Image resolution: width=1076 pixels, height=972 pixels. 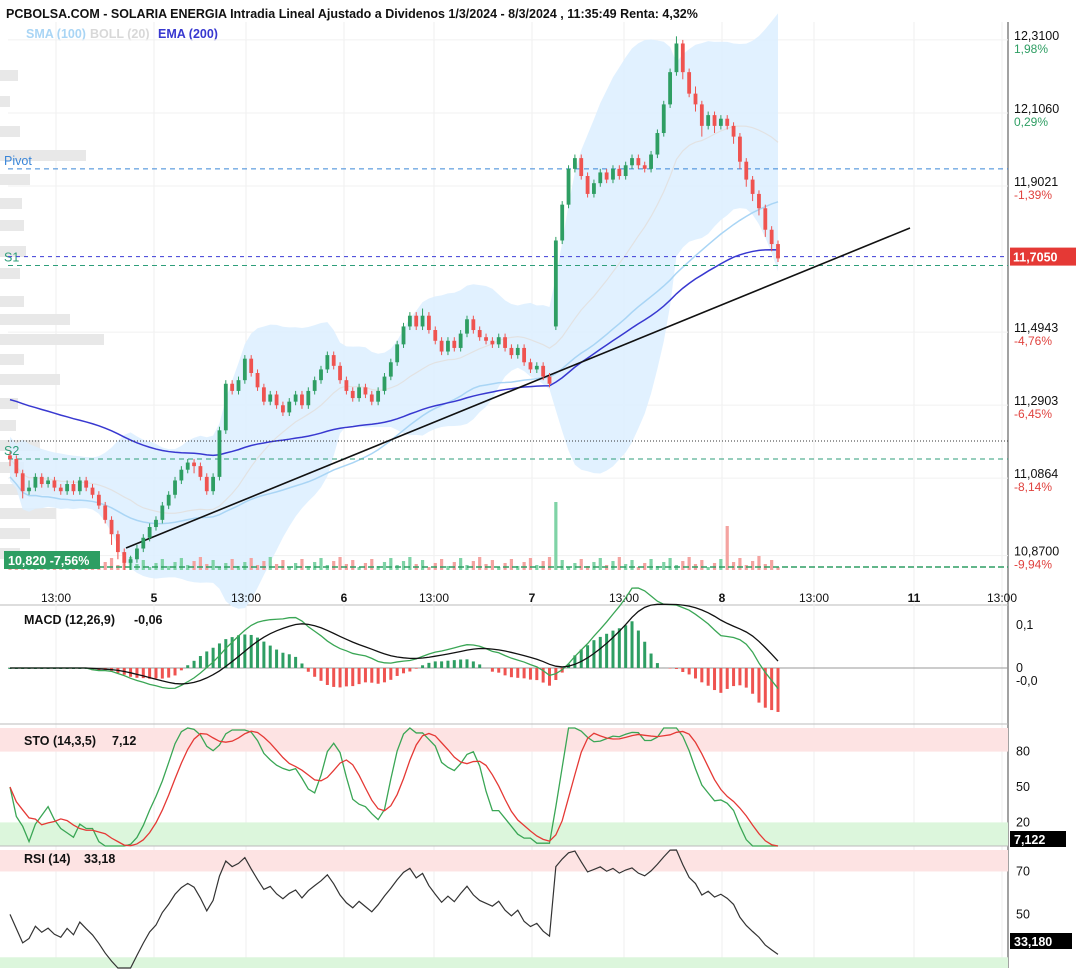 What do you see at coordinates (124, 741) in the screenshot?
I see `sto-value: 7,12` at bounding box center [124, 741].